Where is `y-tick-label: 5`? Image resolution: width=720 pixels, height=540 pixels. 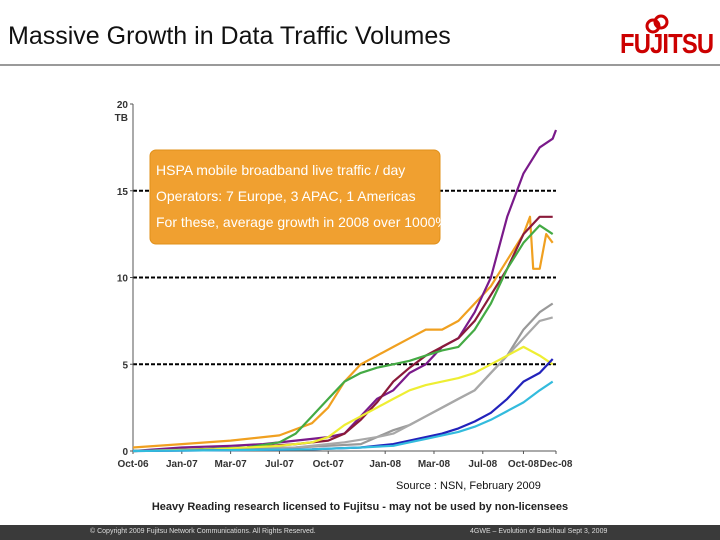
y-tick-label: 5 is located at coordinates (125, 365).